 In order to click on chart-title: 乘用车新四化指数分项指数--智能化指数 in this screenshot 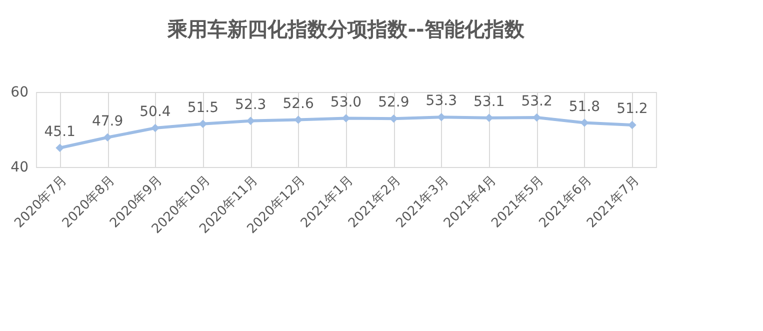, I will do `click(346, 29)`.